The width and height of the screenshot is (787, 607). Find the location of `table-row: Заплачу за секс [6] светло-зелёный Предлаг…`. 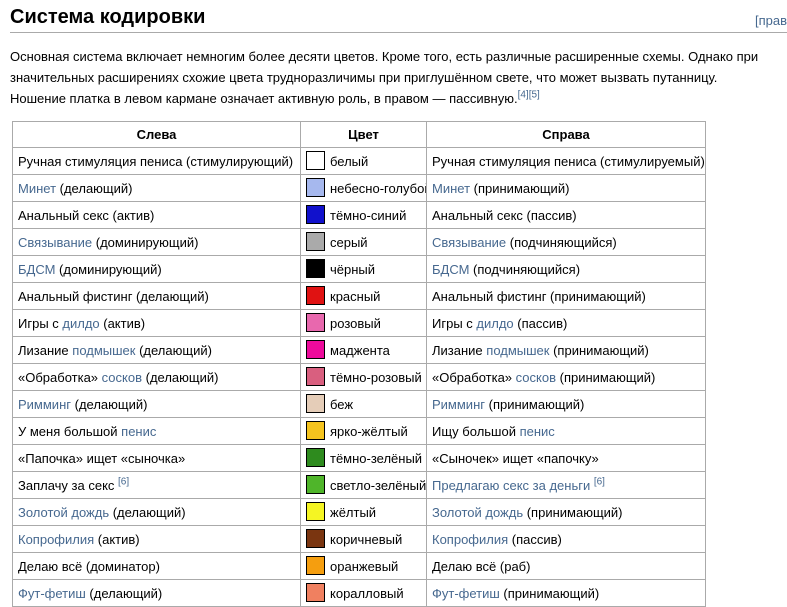

table-row: Заплачу за секс [6] светло-зелёный Предлаг… is located at coordinates (359, 485).